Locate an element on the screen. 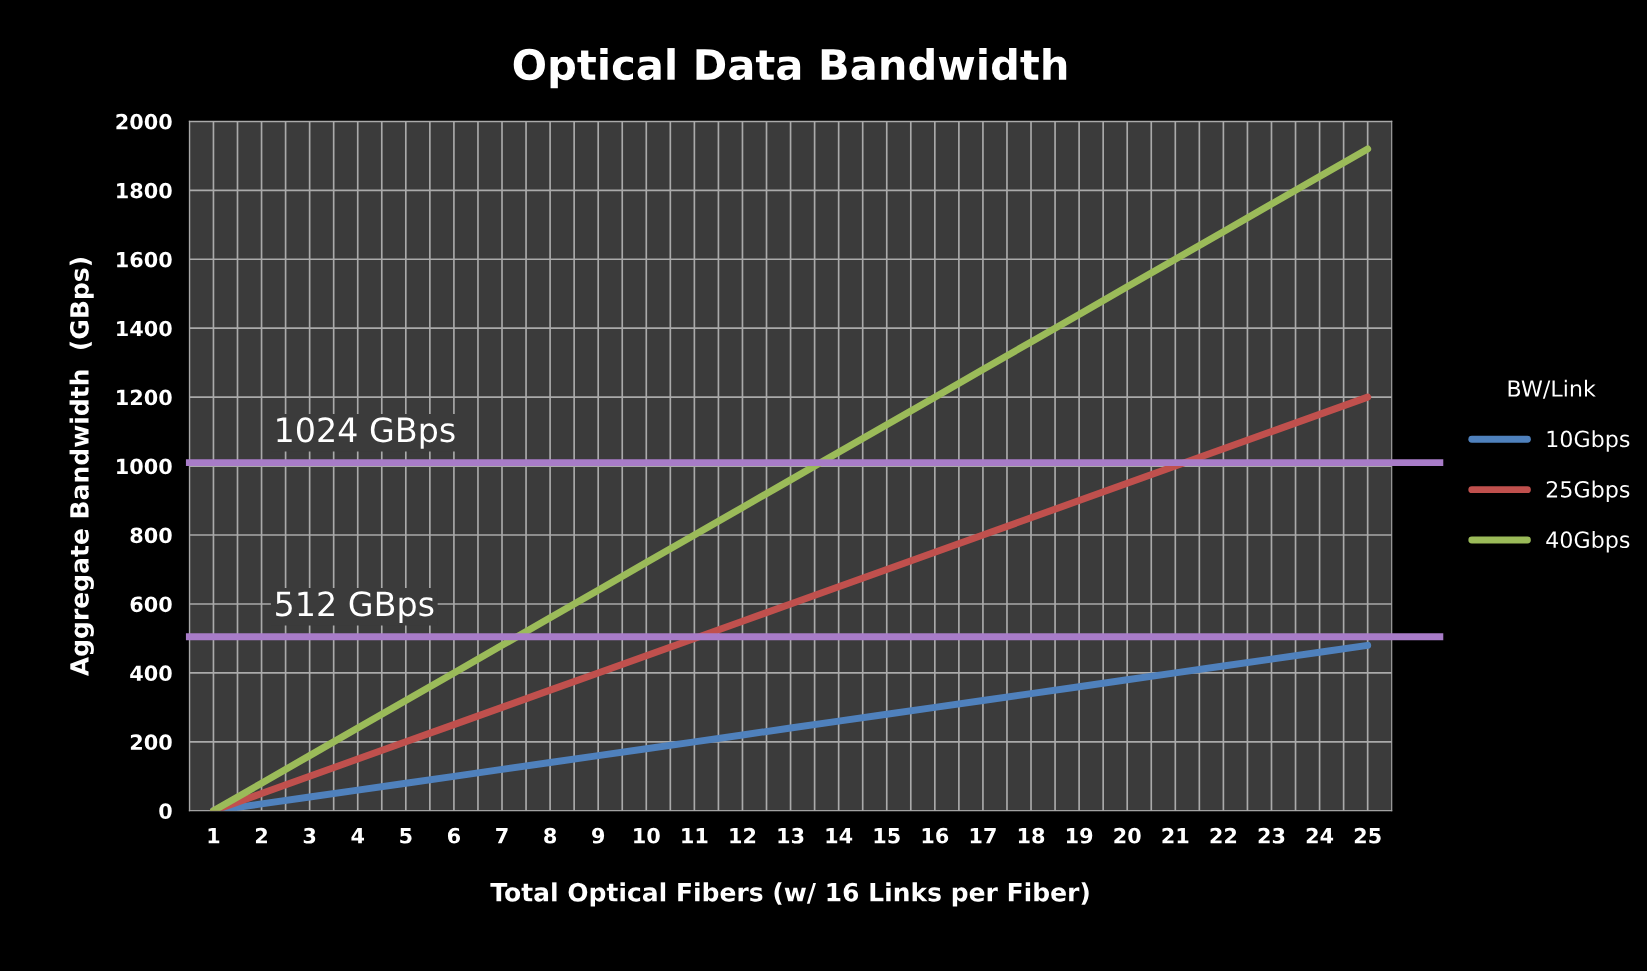 Image resolution: width=1647 pixels, height=971 pixels. x-tick-label: 5 is located at coordinates (406, 836).